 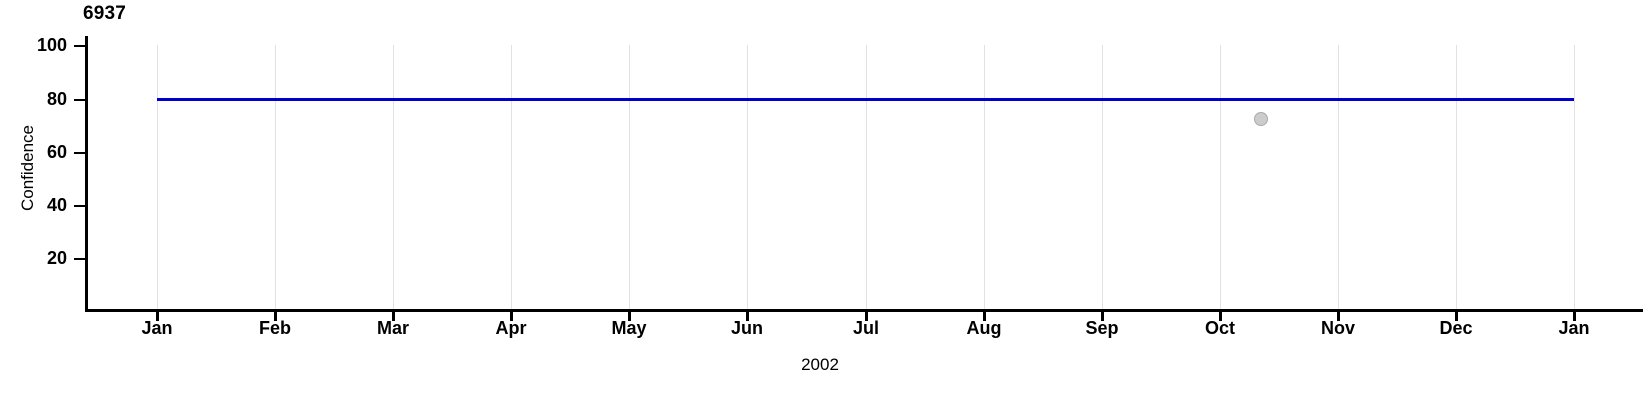 What do you see at coordinates (747, 177) in the screenshot?
I see `gridline-jun` at bounding box center [747, 177].